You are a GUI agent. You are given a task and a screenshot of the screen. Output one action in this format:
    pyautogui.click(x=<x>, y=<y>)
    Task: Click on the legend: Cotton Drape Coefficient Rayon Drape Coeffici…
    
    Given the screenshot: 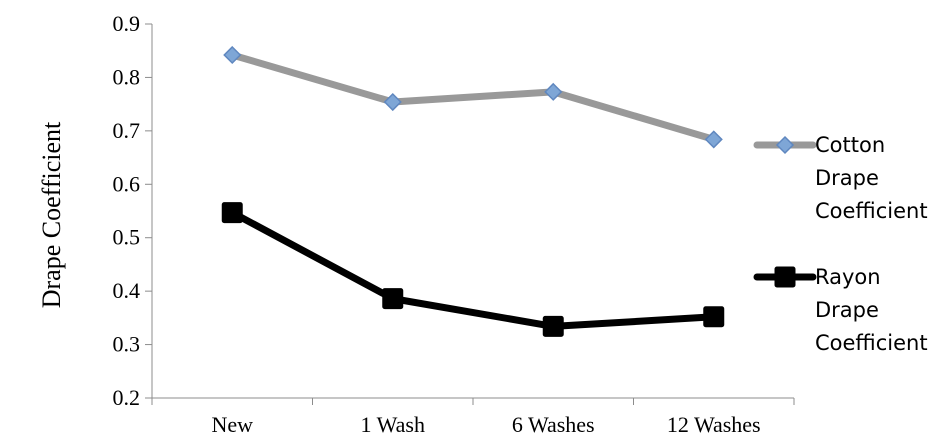 What is the action you would take?
    pyautogui.click(x=840, y=244)
    